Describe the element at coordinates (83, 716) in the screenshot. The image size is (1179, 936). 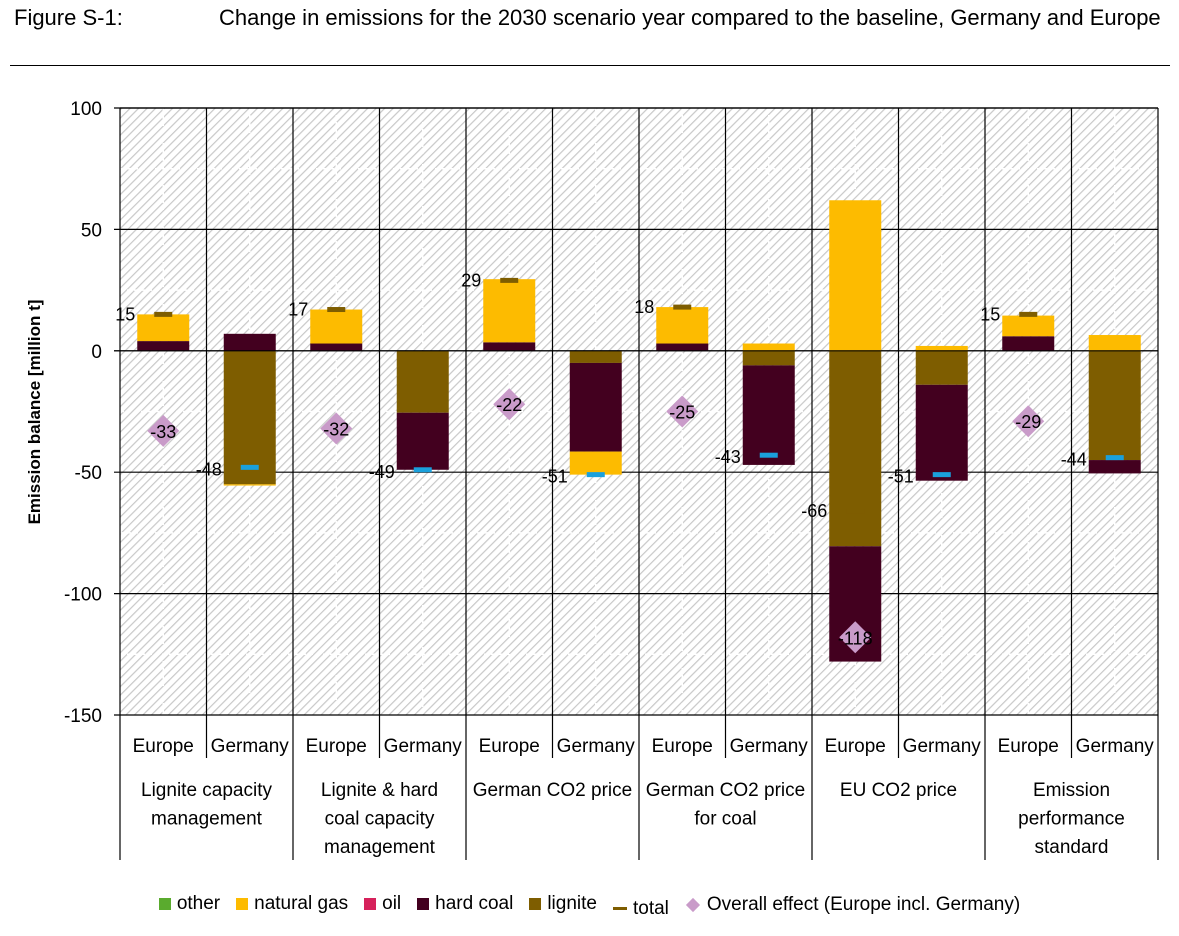
I see `y-tick-label: -150` at that location.